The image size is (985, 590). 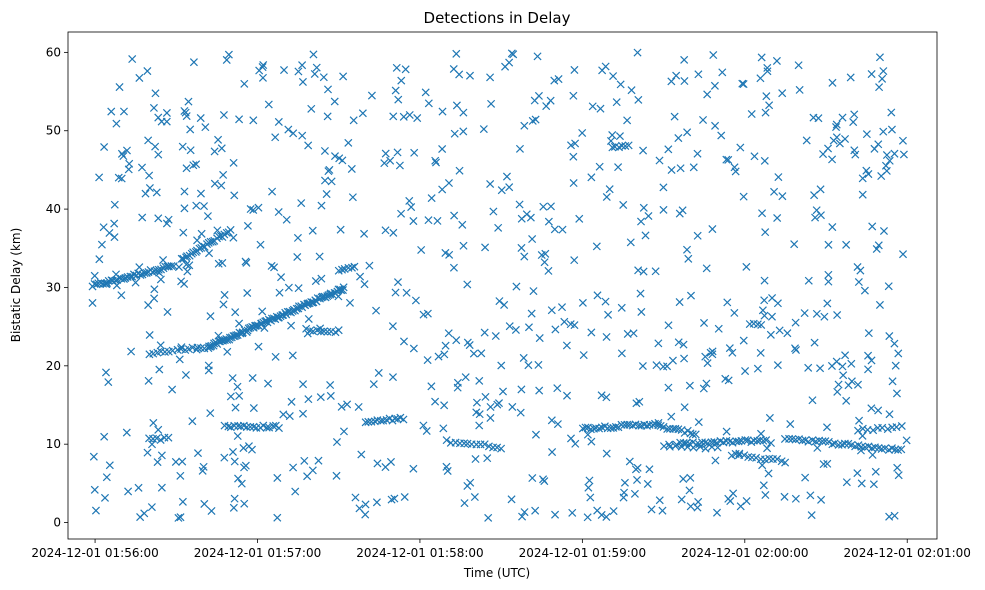 I want to click on y-axis: 0 10 20 30 40 50 60, so click(x=57, y=287).